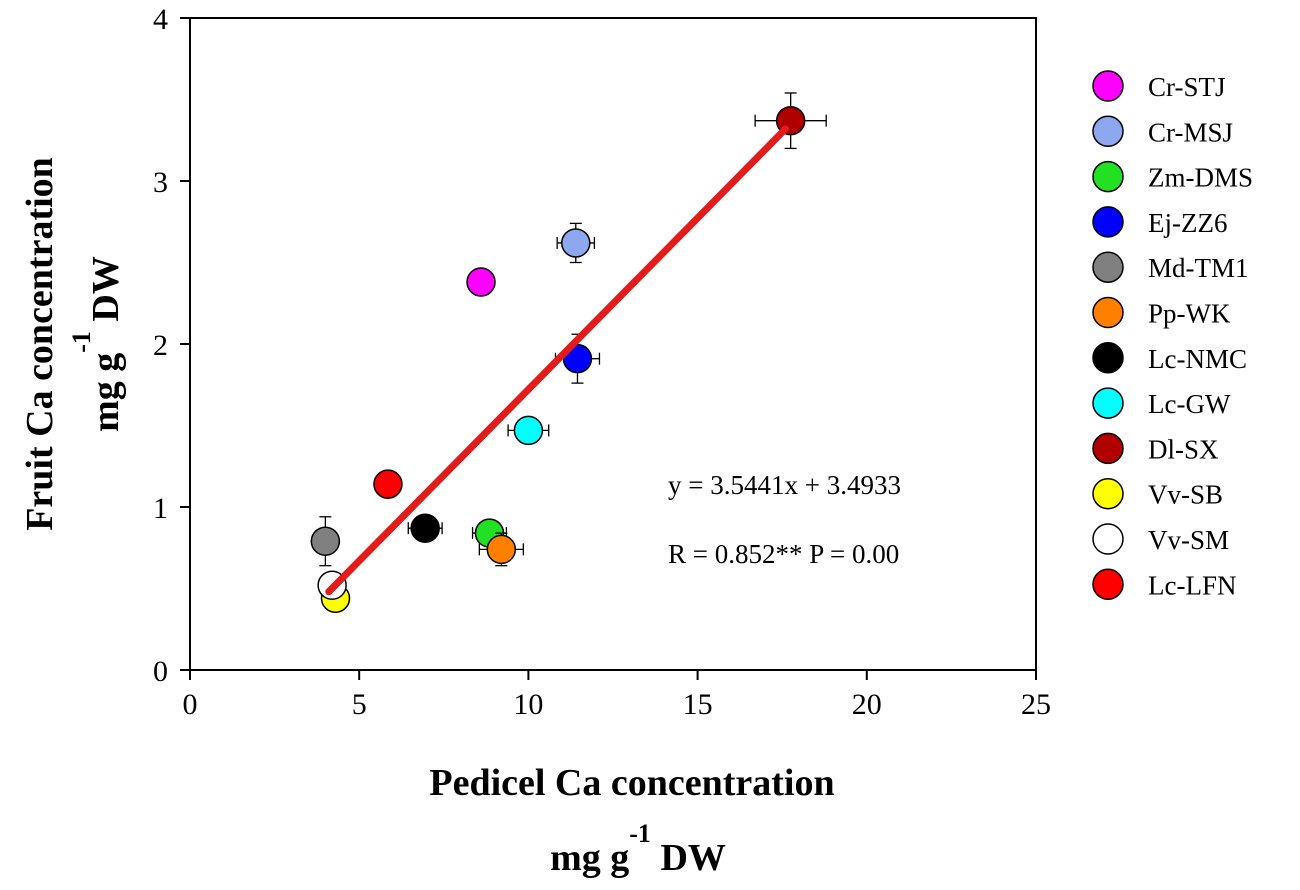  What do you see at coordinates (1192, 585) in the screenshot?
I see `legend-label: Lc-LFN` at bounding box center [1192, 585].